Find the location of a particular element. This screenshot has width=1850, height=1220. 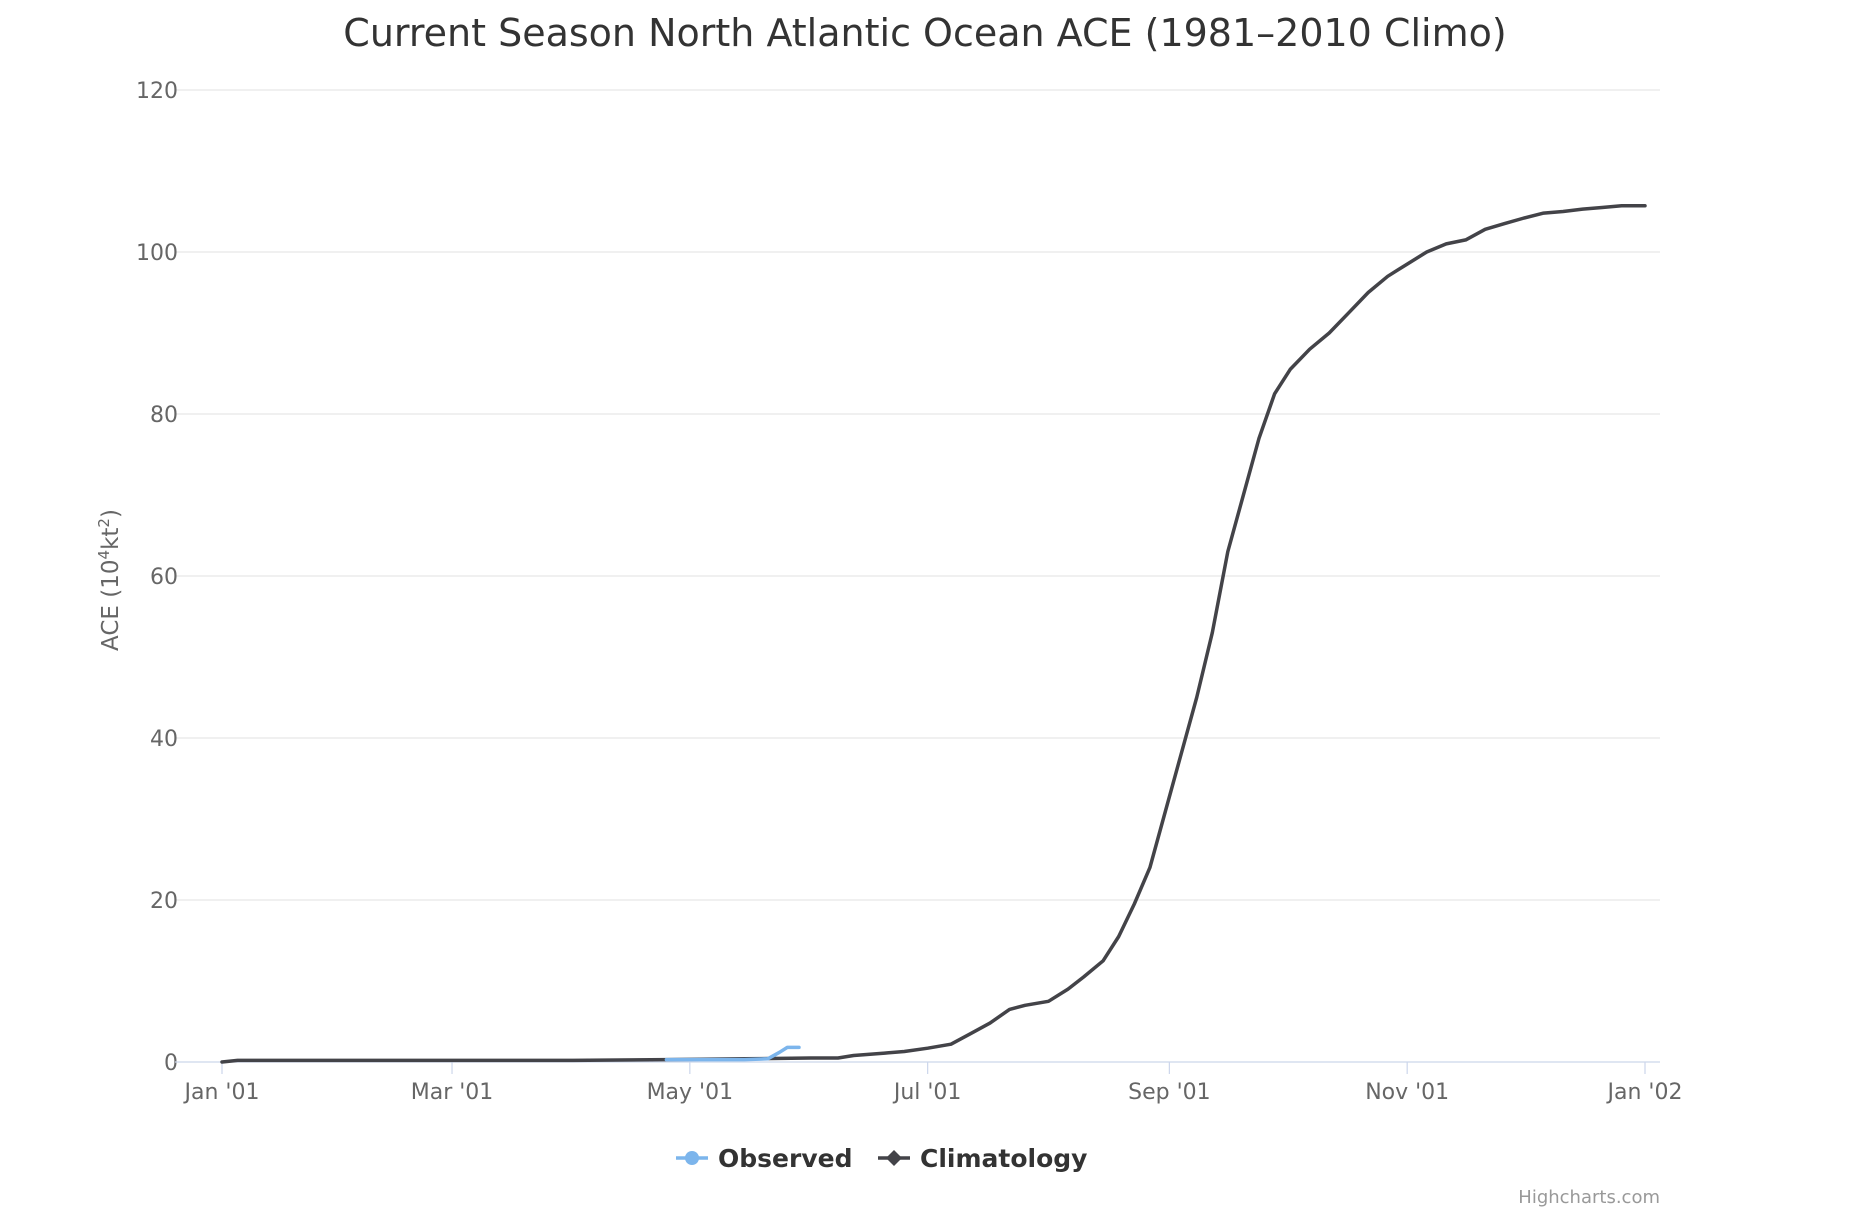

series-line-observed is located at coordinates (732, 1053).